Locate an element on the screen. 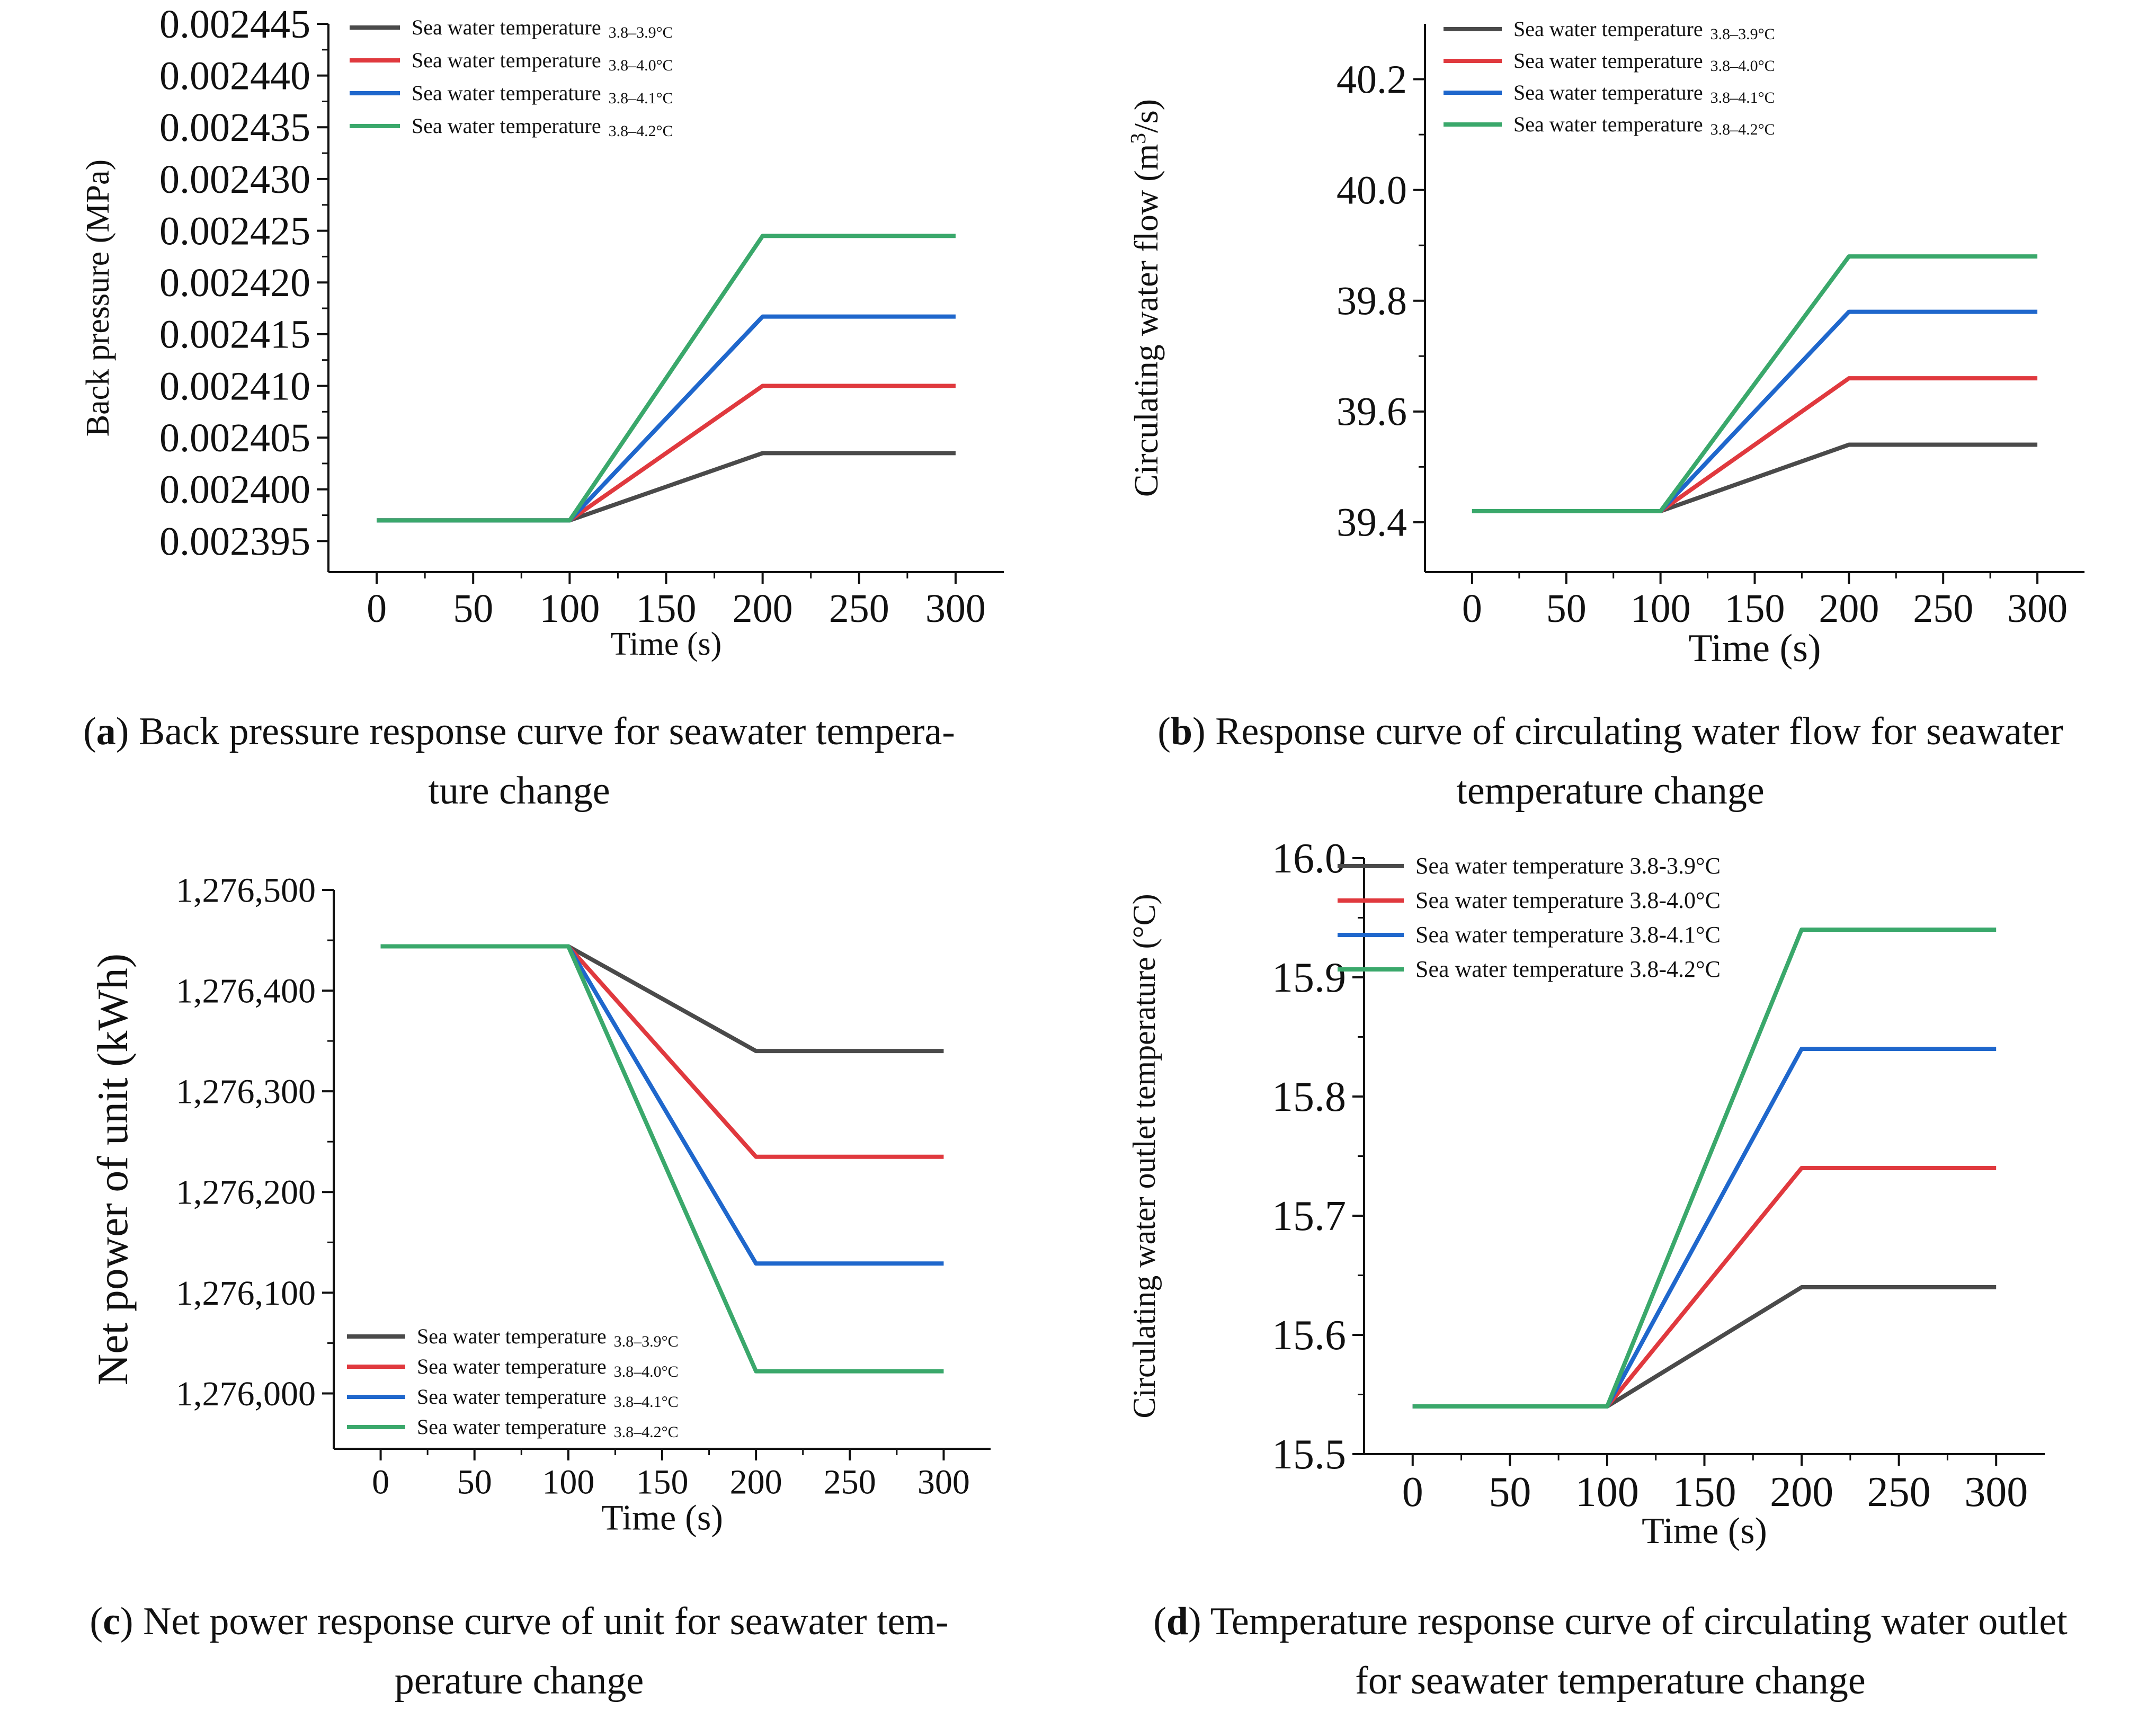 The width and height of the screenshot is (2156, 1711). y-tick-label: 1,276,100 is located at coordinates (246, 1293).